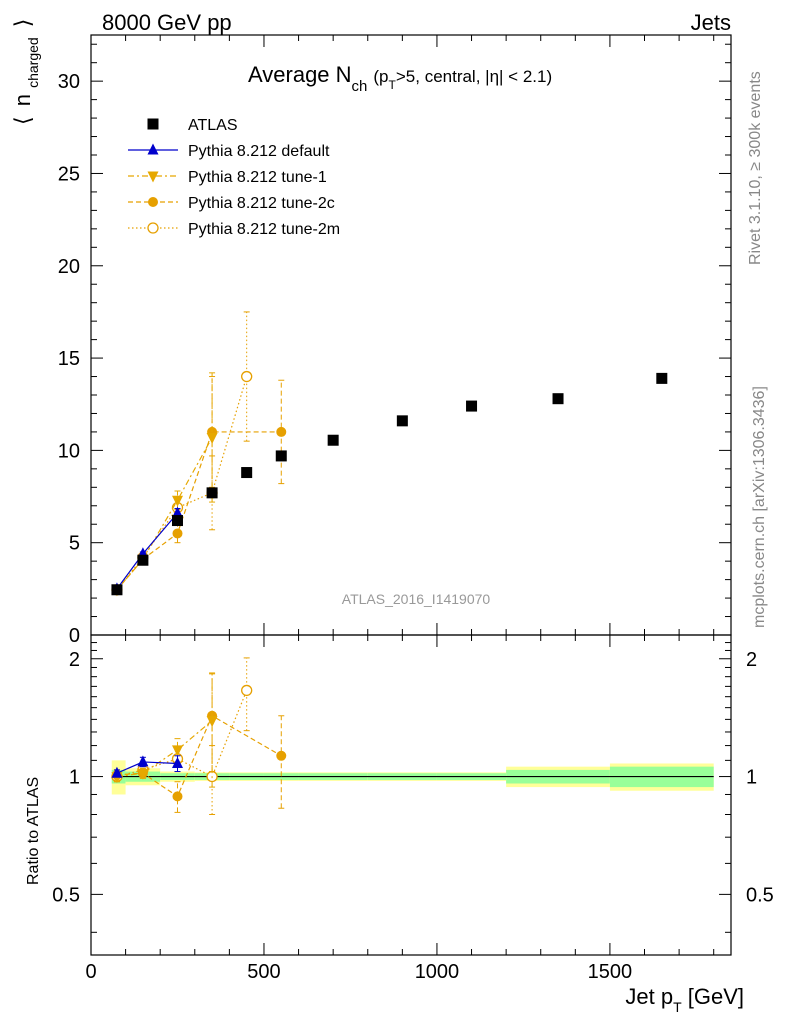 Image resolution: width=786 pixels, height=1024 pixels. Describe the element at coordinates (90, 972) in the screenshot. I see `x-tick-label: 0` at that location.